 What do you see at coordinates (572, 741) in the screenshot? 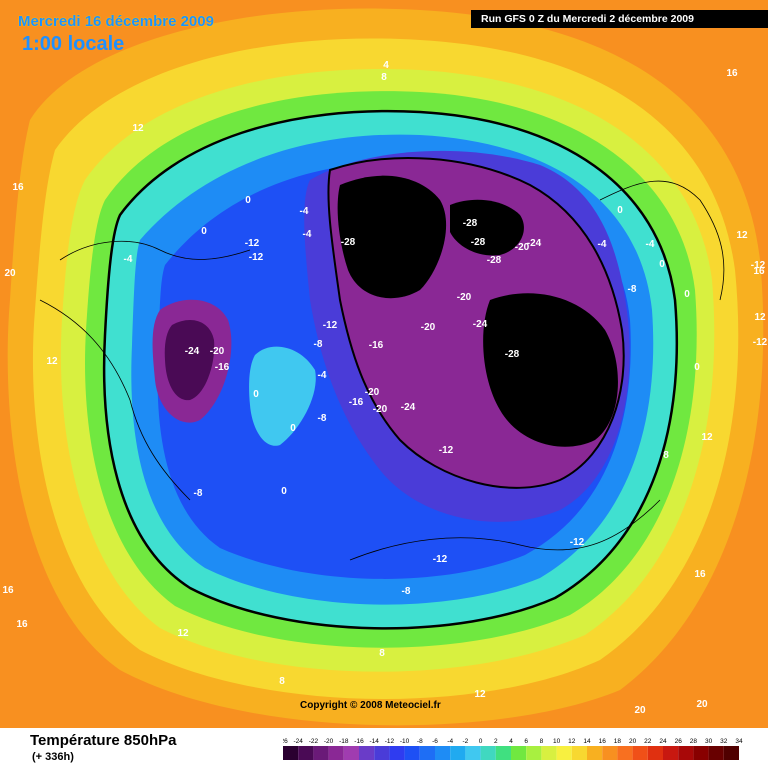
I see `legend-tick-label: 12` at bounding box center [572, 741].